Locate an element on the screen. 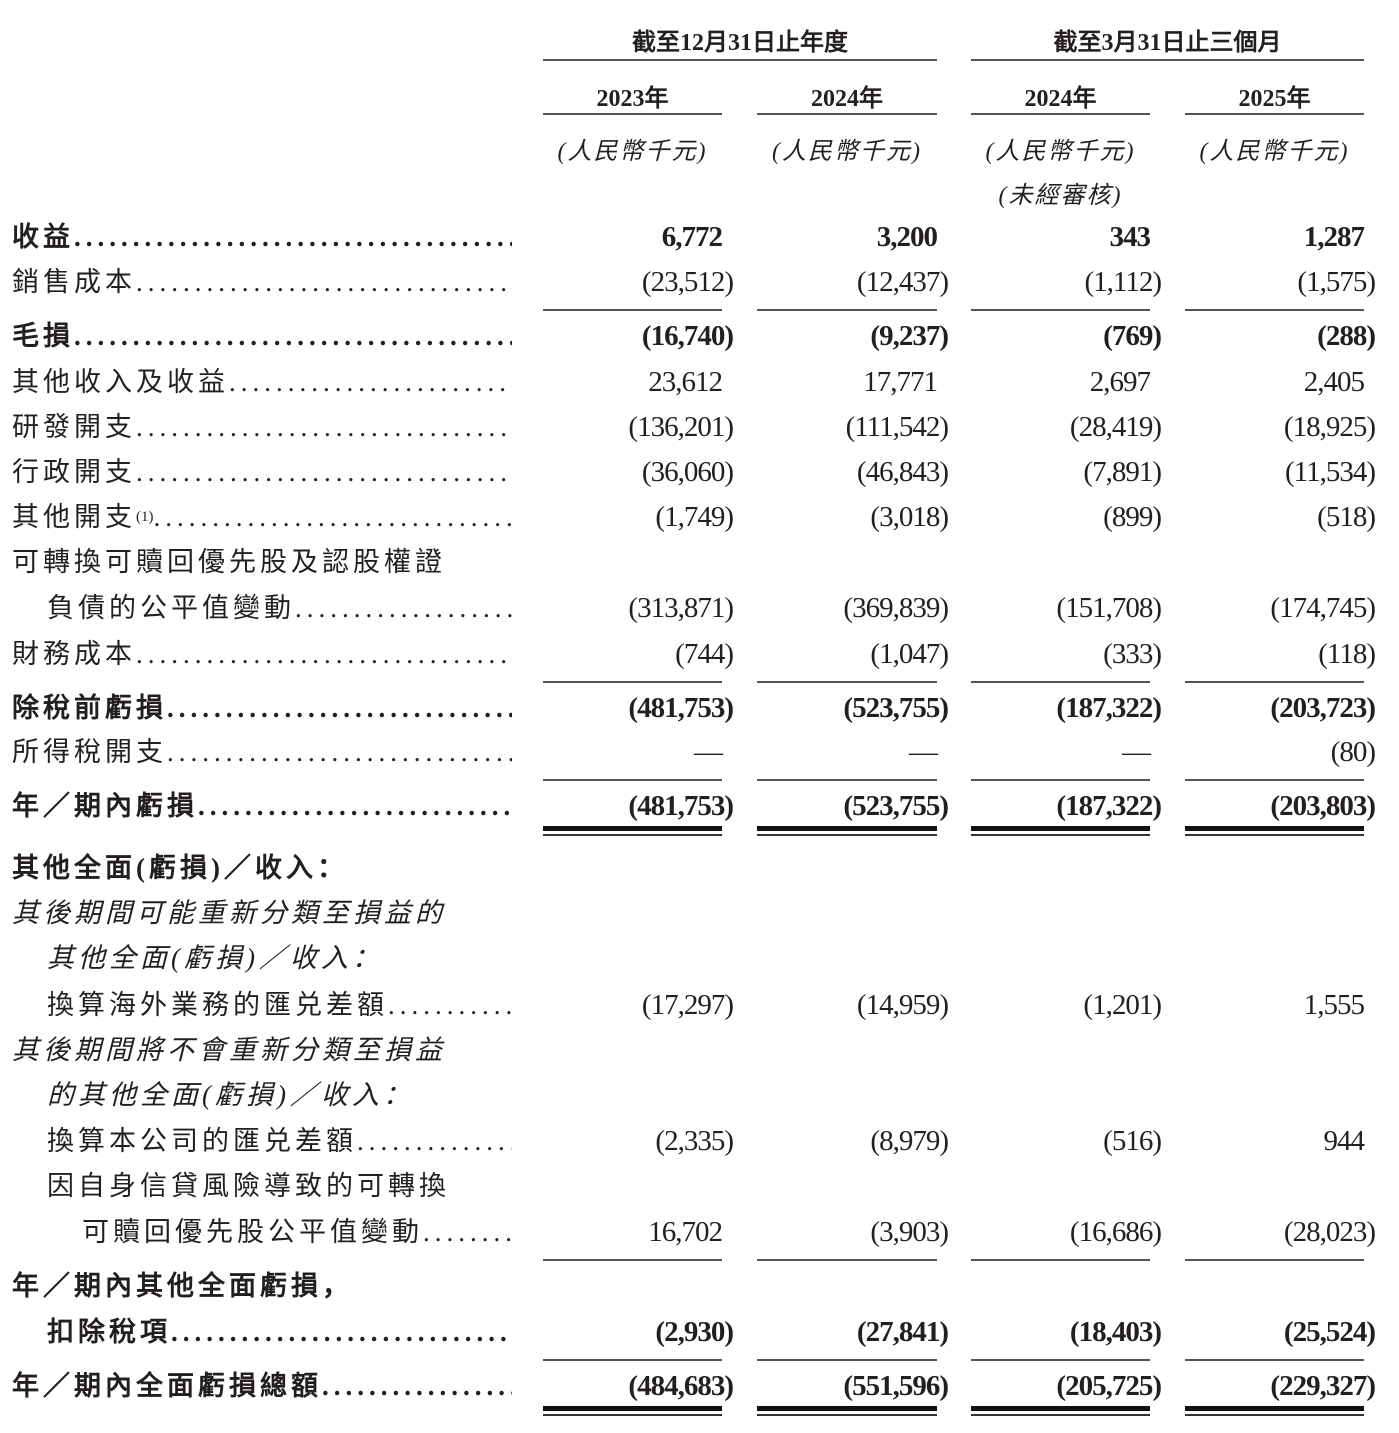  row-value: 23,612 is located at coordinates (685, 382).